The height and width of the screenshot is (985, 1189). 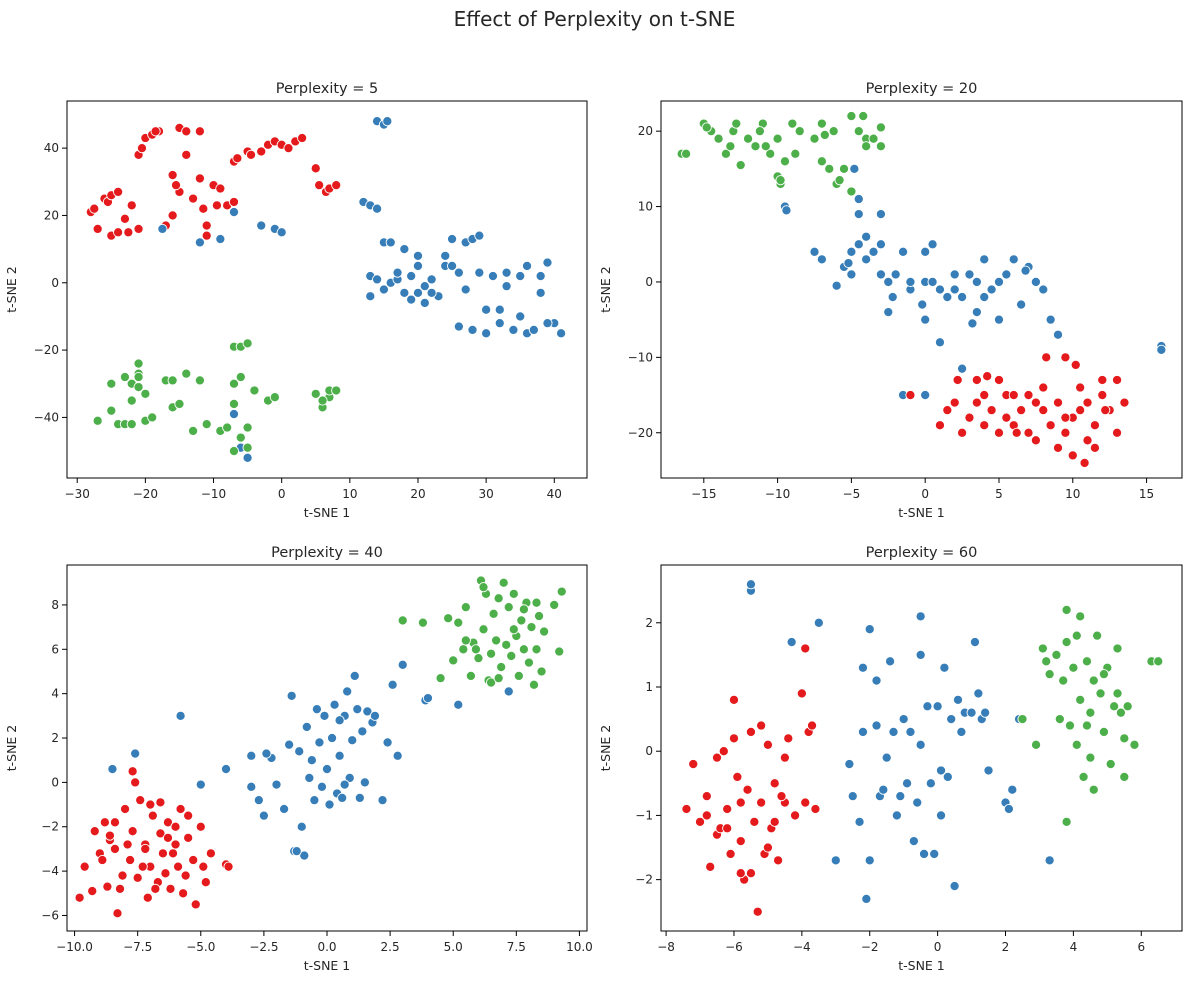 I want to click on x-tick-label: 2.5, so click(x=390, y=947).